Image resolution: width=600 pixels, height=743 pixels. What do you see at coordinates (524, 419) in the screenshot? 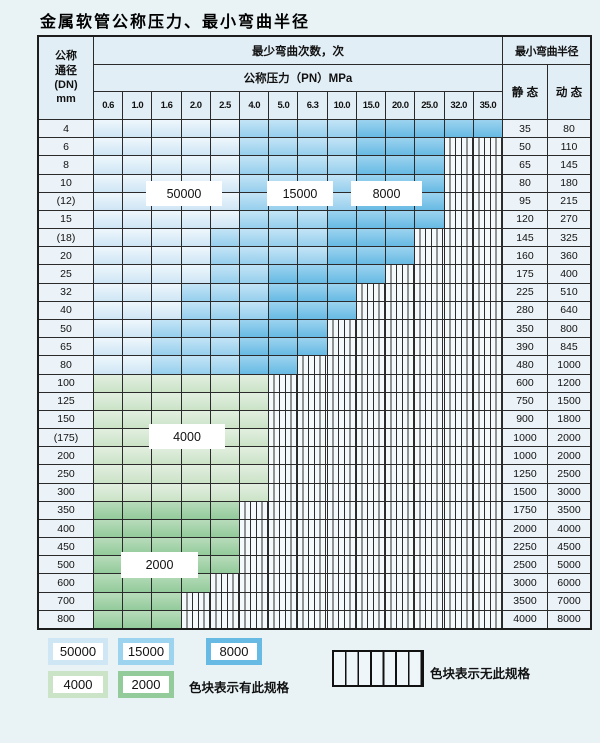
I see `static-radius-cell: 900` at bounding box center [524, 419].